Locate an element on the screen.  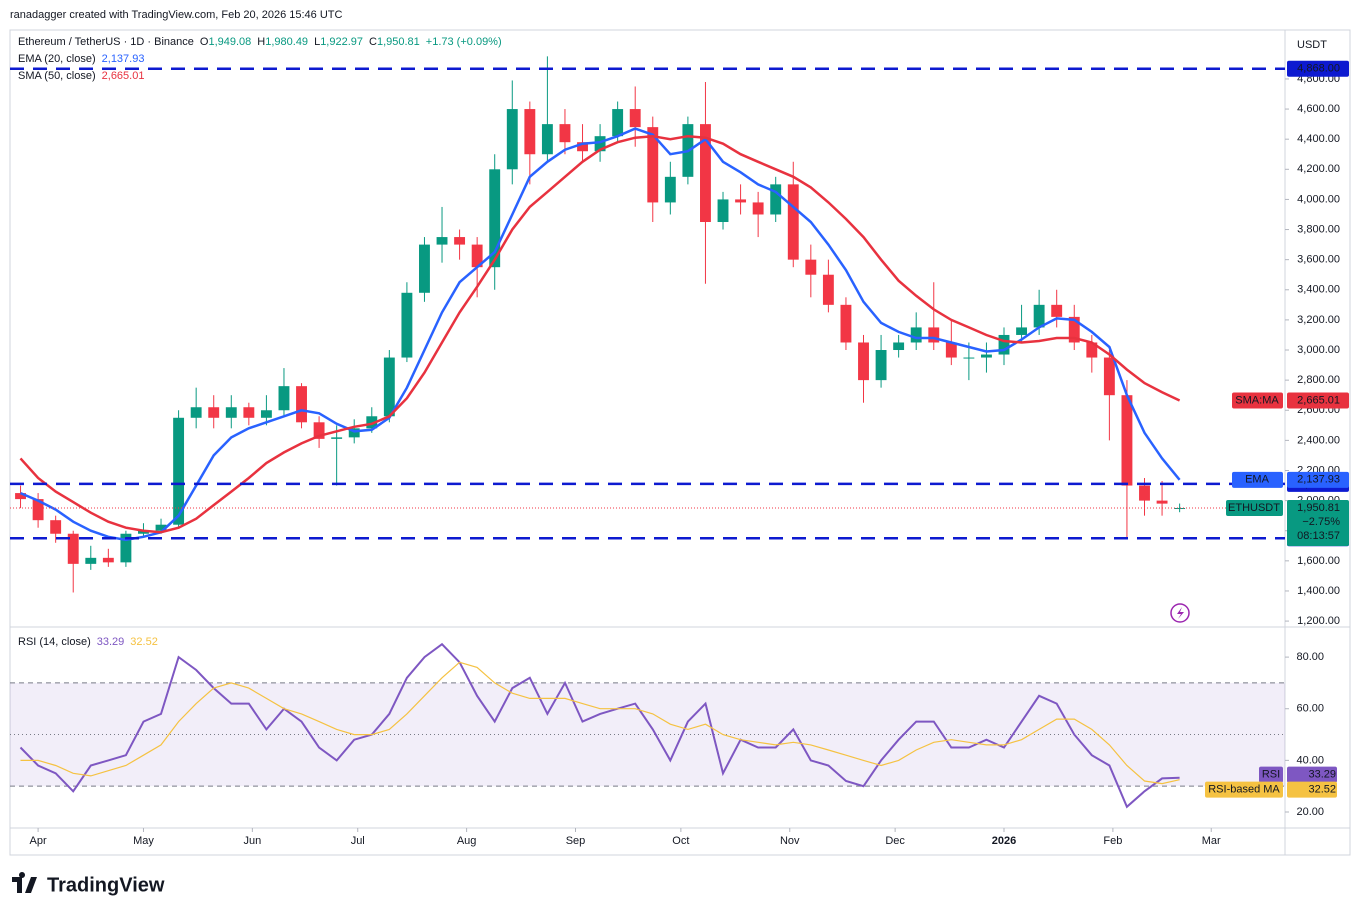
rsi-y-tick-label: 40.00 is located at coordinates (1310, 760).